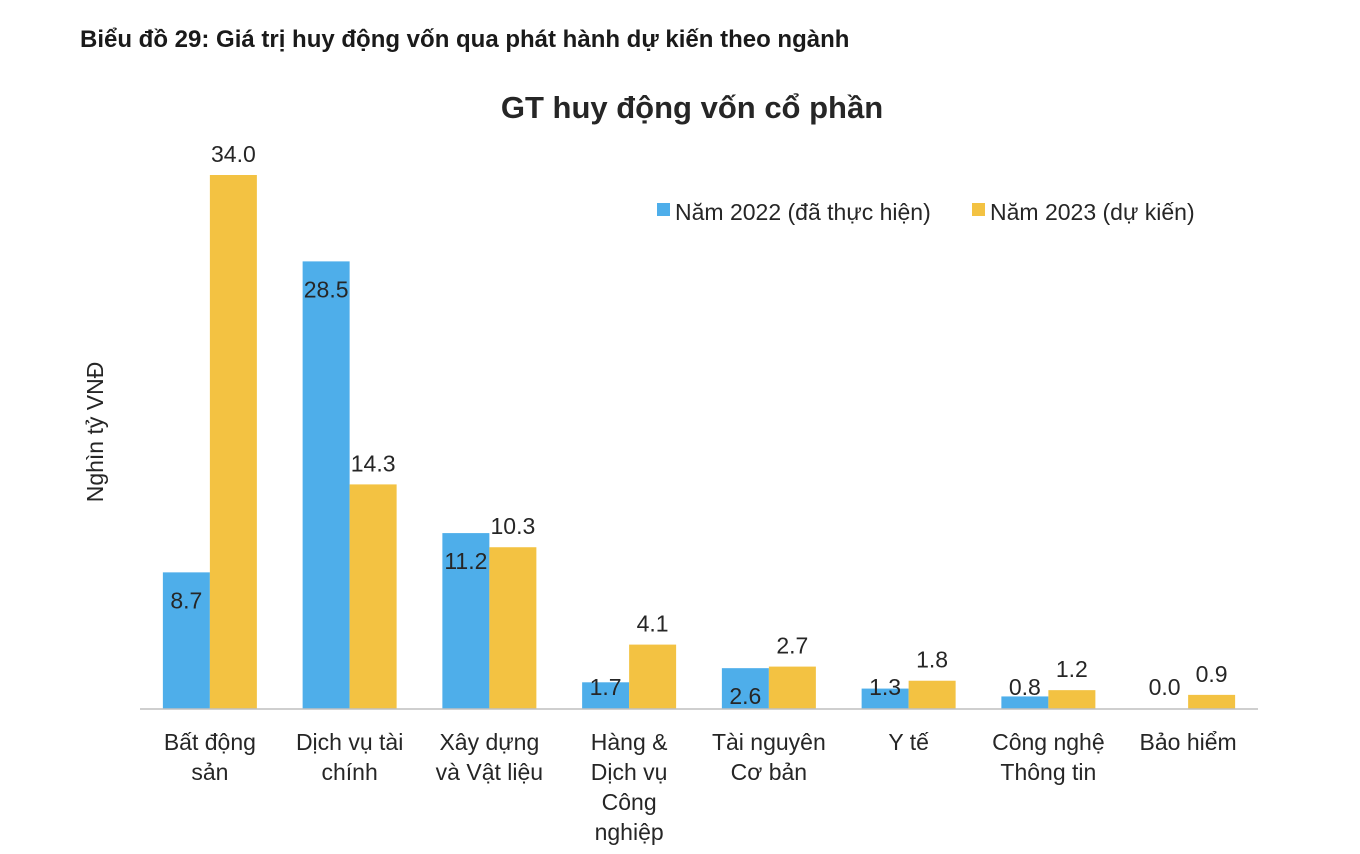 Image resolution: width=1360 pixels, height=854 pixels. I want to click on bar-series1-cat7, so click(1025, 702).